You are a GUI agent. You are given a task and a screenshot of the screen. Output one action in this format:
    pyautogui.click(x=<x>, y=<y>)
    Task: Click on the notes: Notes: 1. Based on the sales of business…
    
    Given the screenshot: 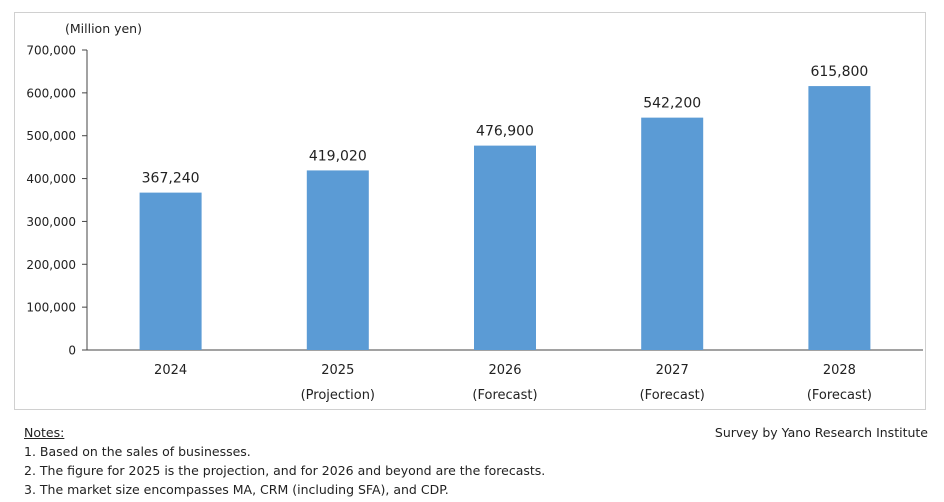 What is the action you would take?
    pyautogui.click(x=284, y=461)
    